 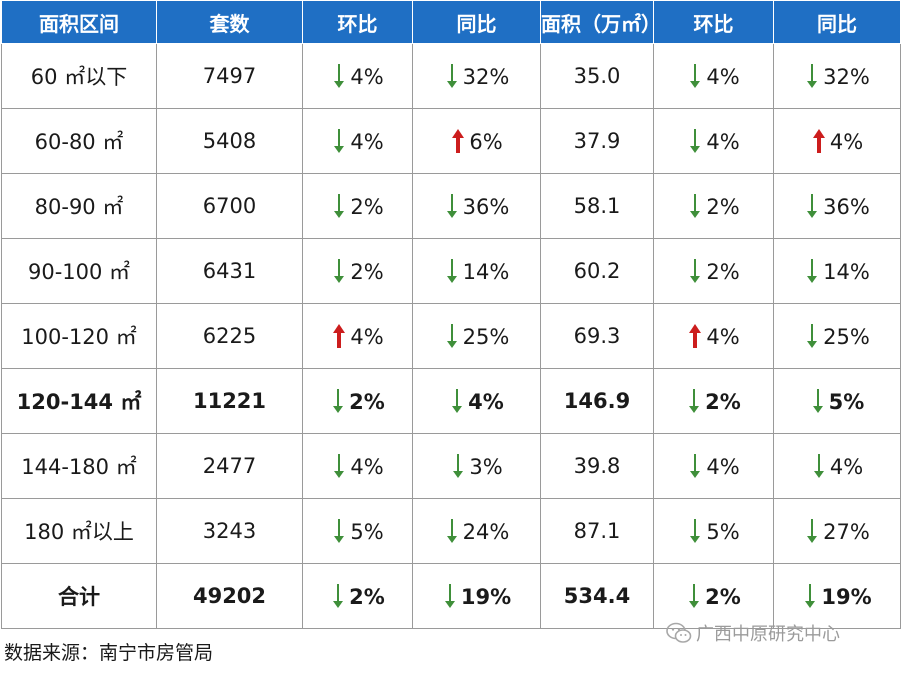 What do you see at coordinates (486, 597) in the screenshot?
I see `count-yoy-cell-value: 19%` at bounding box center [486, 597].